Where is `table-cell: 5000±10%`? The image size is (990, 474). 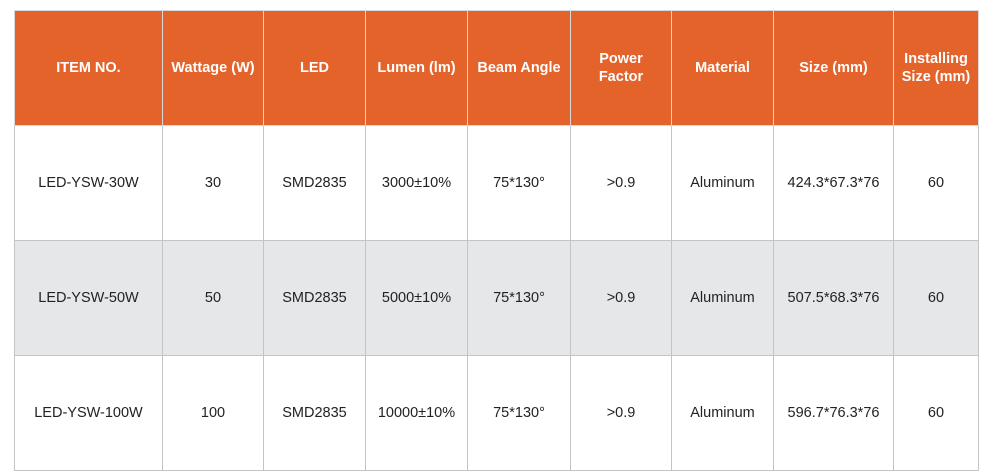 table-cell: 5000±10% is located at coordinates (416, 298).